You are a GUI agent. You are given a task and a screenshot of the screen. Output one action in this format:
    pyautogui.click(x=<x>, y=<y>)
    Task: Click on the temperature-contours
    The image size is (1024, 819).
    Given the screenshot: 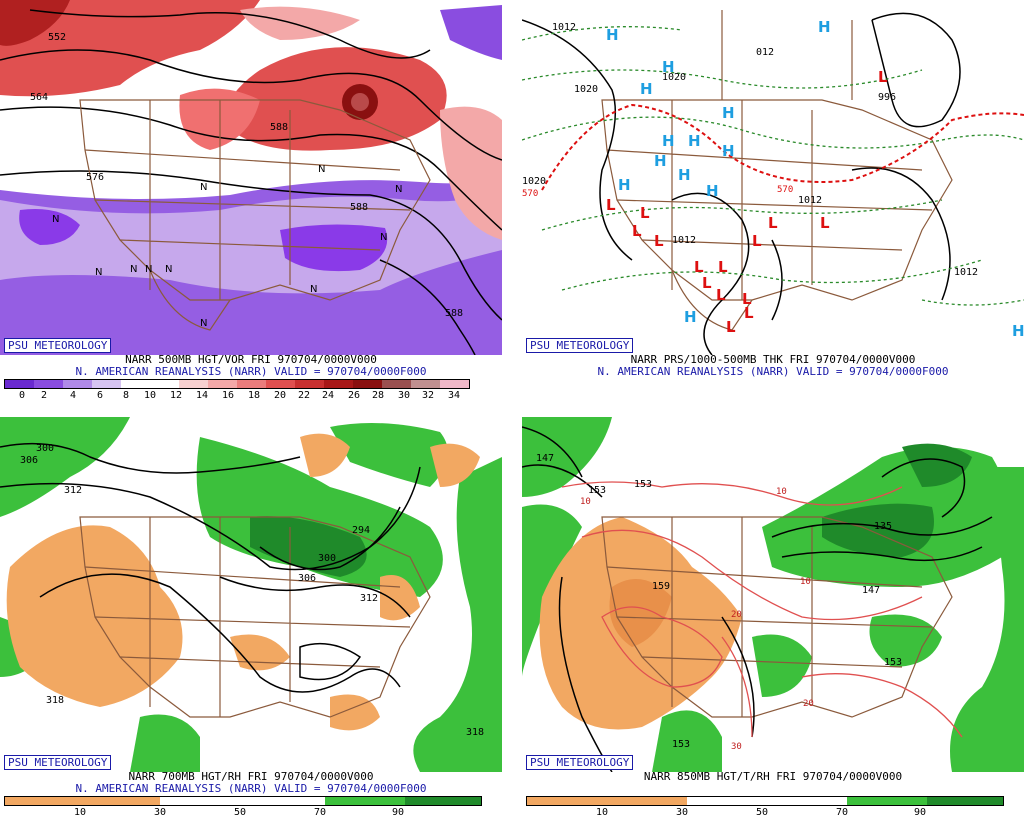 What is the action you would take?
    pyautogui.click(x=762, y=609)
    